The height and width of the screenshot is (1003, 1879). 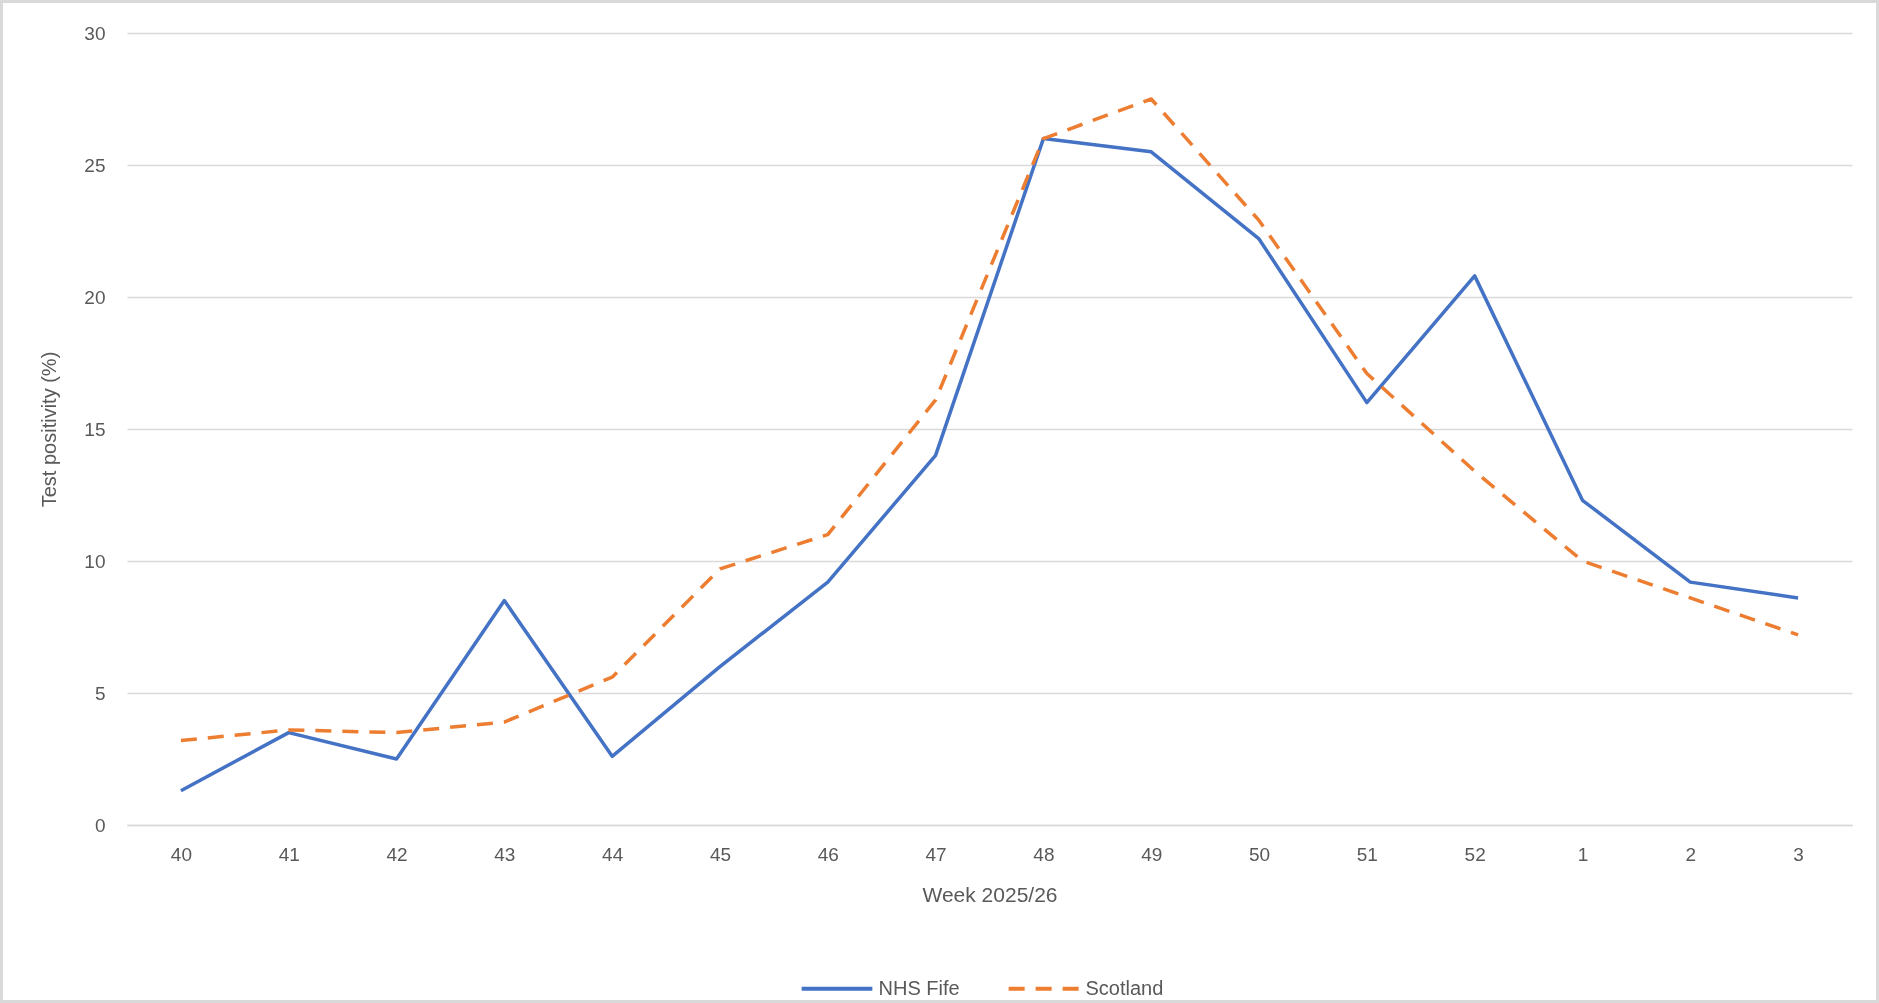 I want to click on x-axis-title: Week 2025/26, so click(x=990, y=894).